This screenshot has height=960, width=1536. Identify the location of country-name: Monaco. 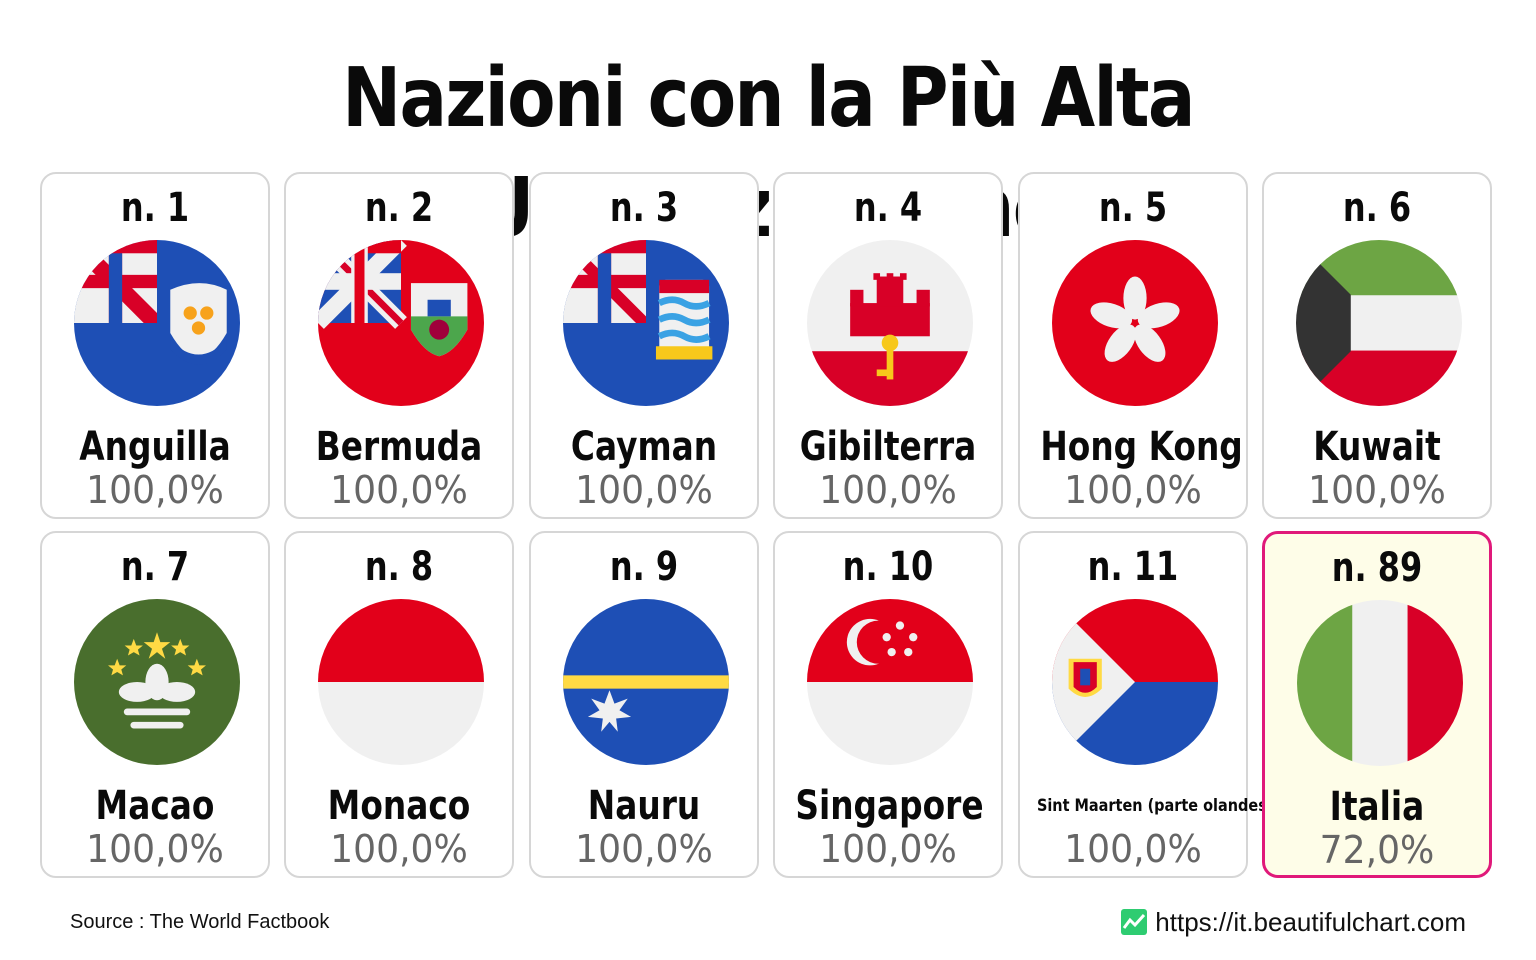
(399, 806).